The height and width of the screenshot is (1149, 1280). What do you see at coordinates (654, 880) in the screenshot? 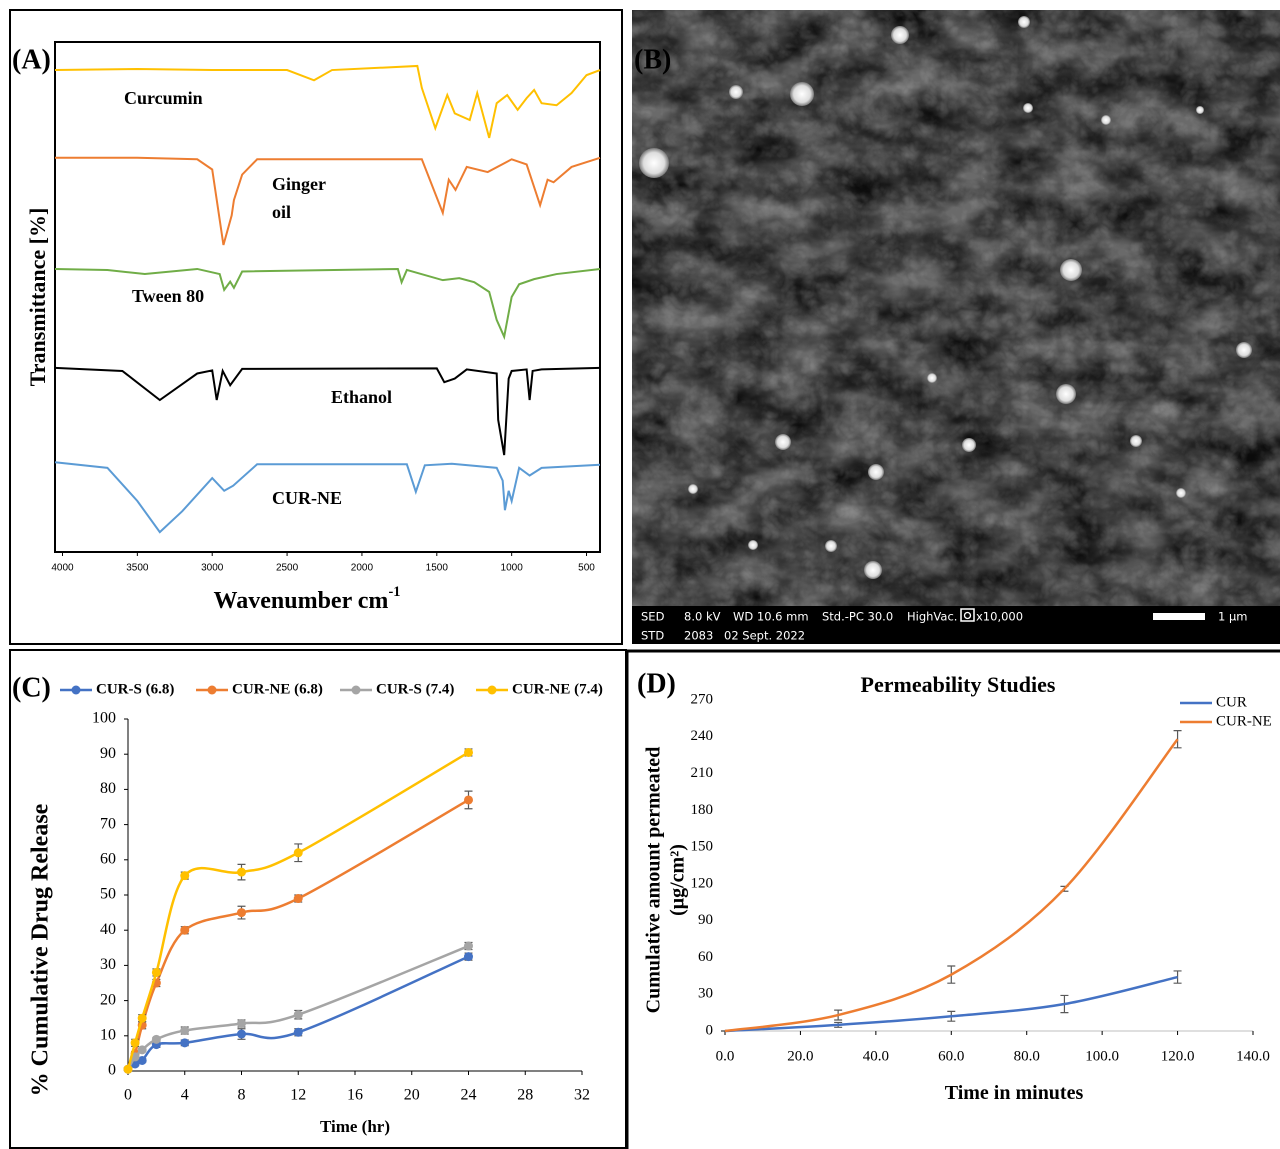
I see `y-axis-label: Cumulative amount permeated` at bounding box center [654, 880].